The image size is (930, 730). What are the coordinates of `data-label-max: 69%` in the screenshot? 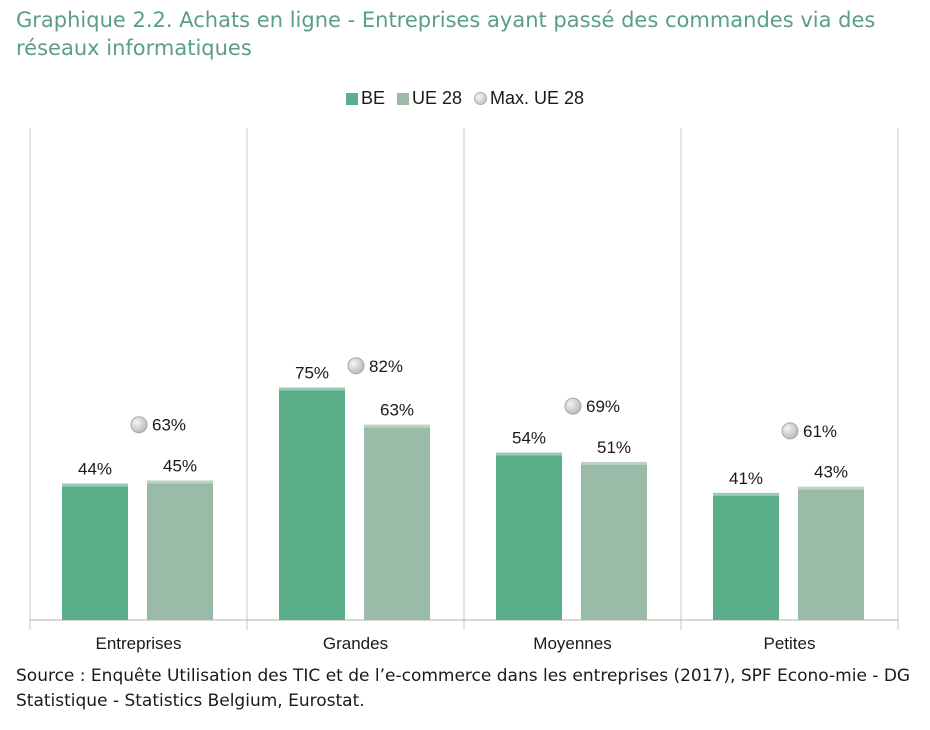 It's located at (603, 406).